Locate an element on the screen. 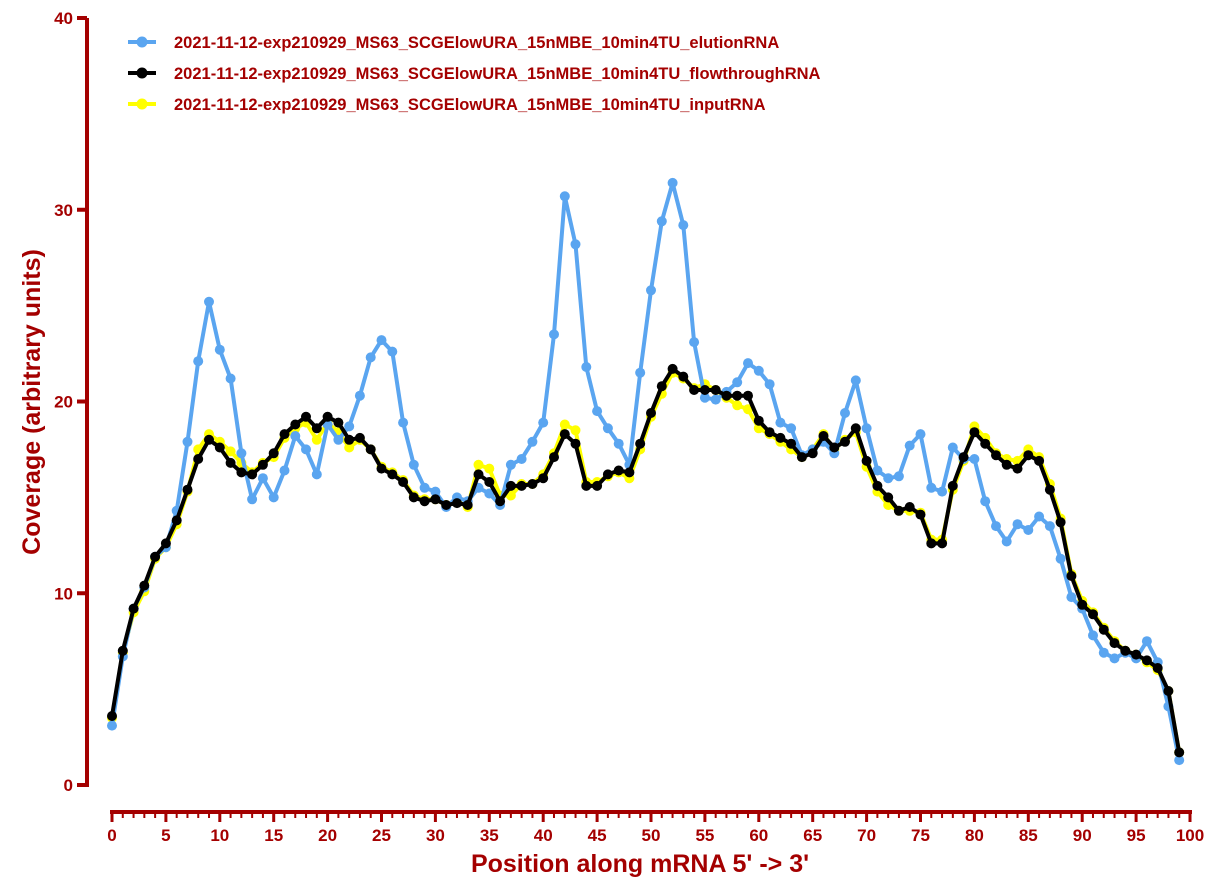  x-tick-label: 40 is located at coordinates (543, 835).